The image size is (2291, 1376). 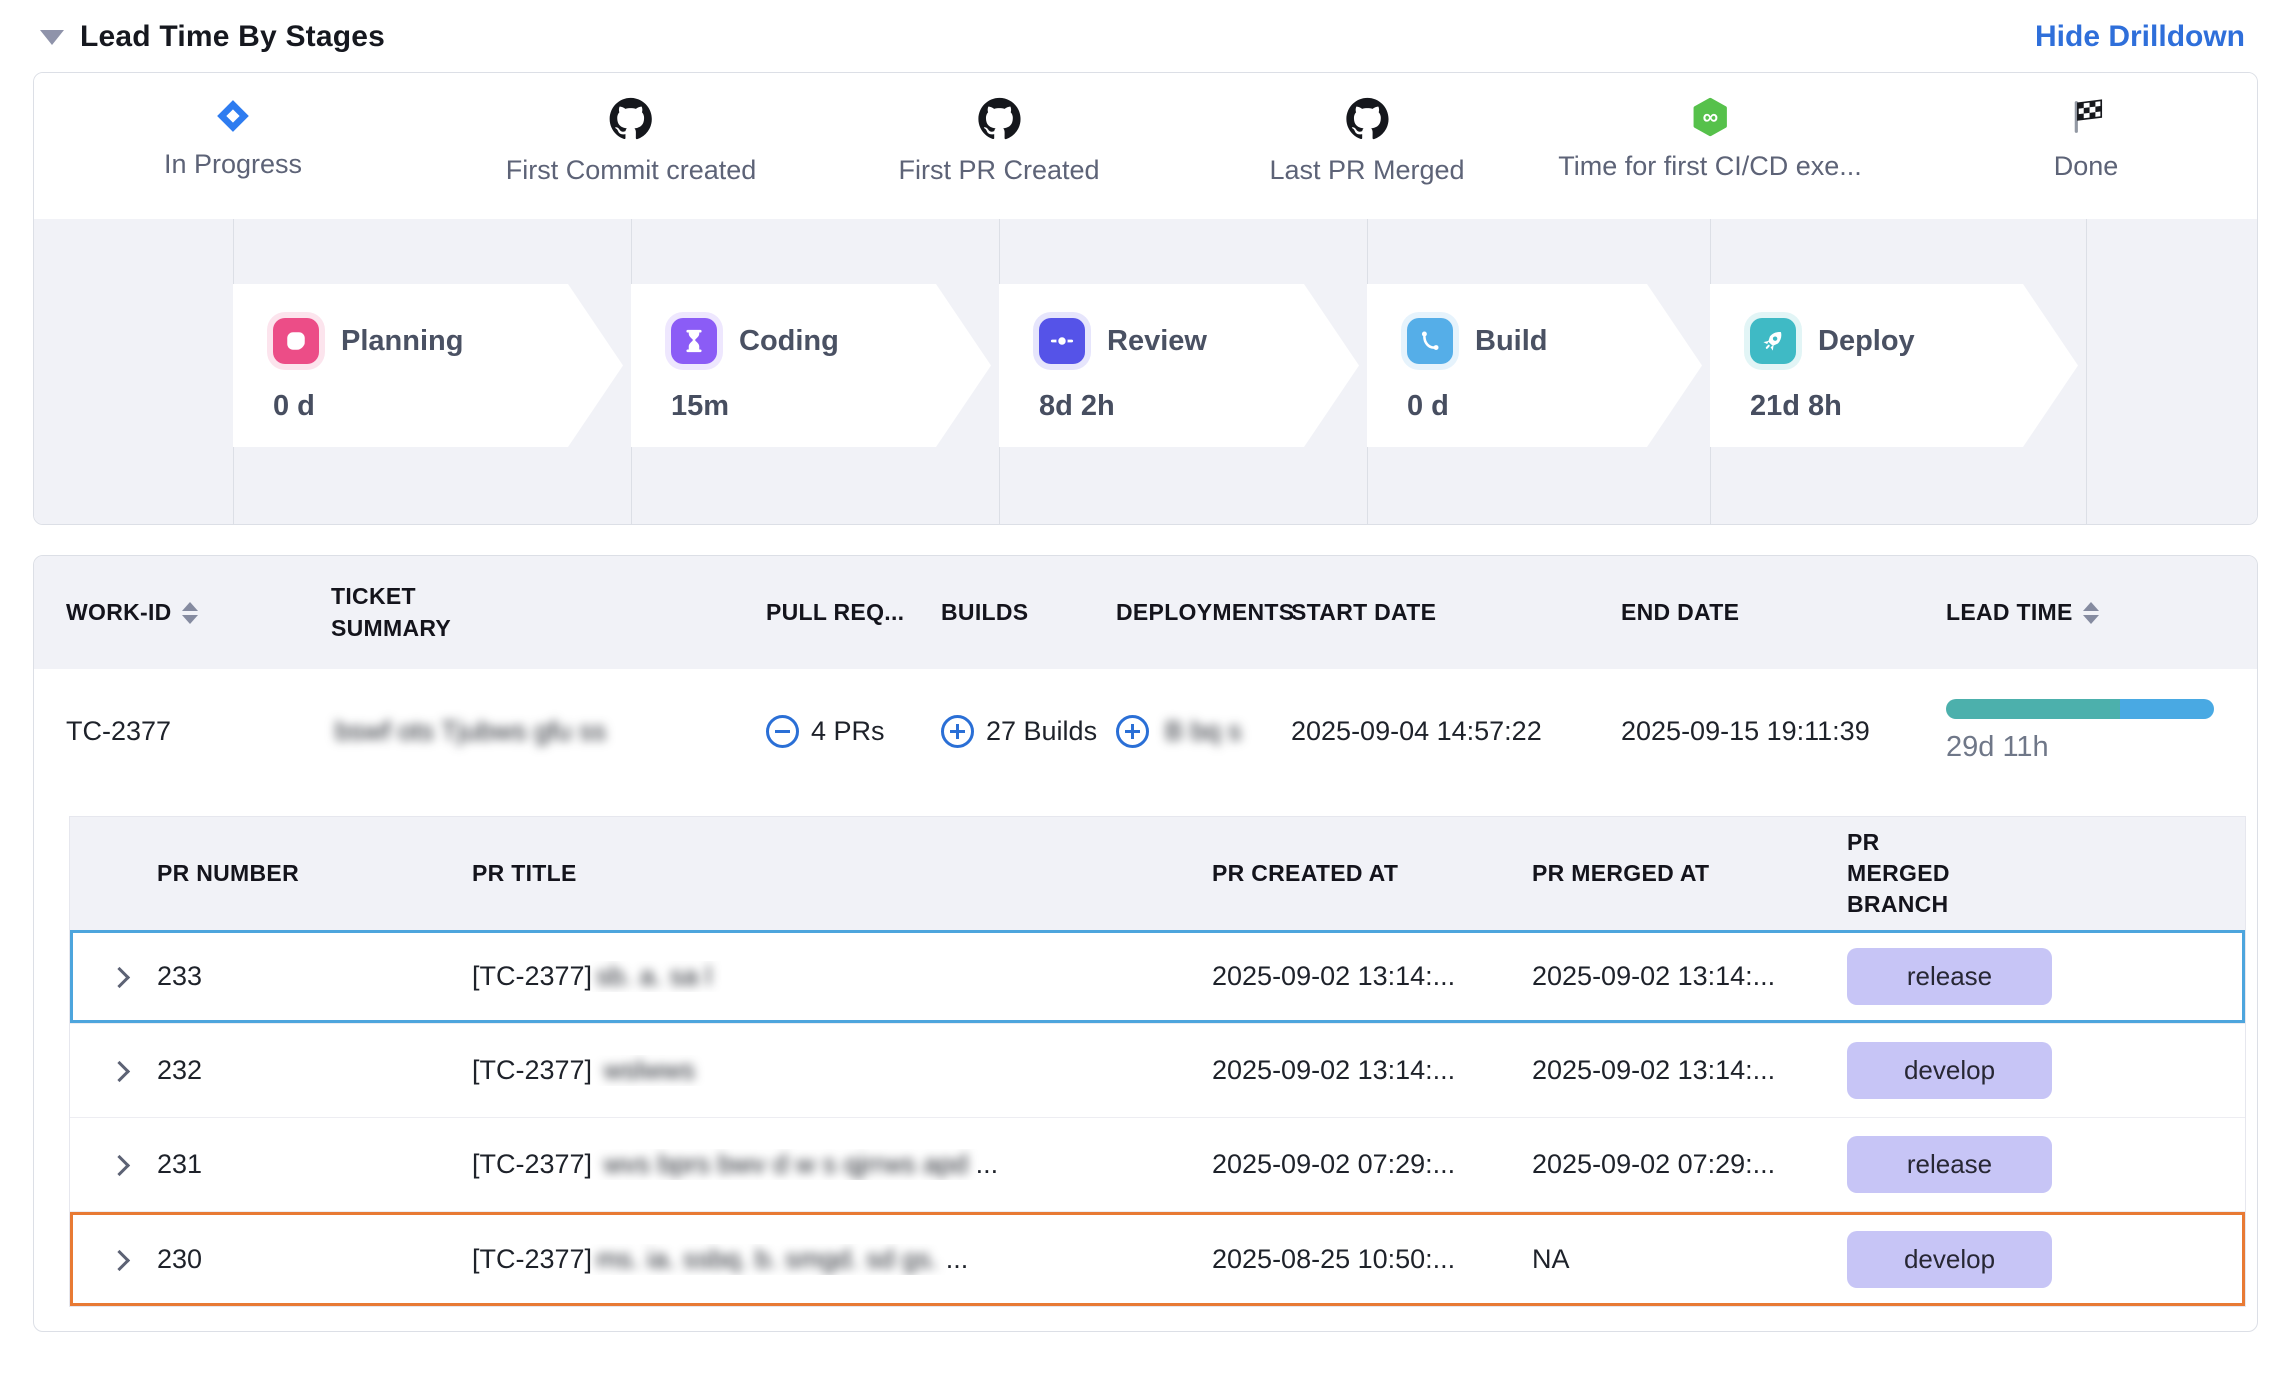 I want to click on builds-cell: 27 Builds, so click(x=1028, y=731).